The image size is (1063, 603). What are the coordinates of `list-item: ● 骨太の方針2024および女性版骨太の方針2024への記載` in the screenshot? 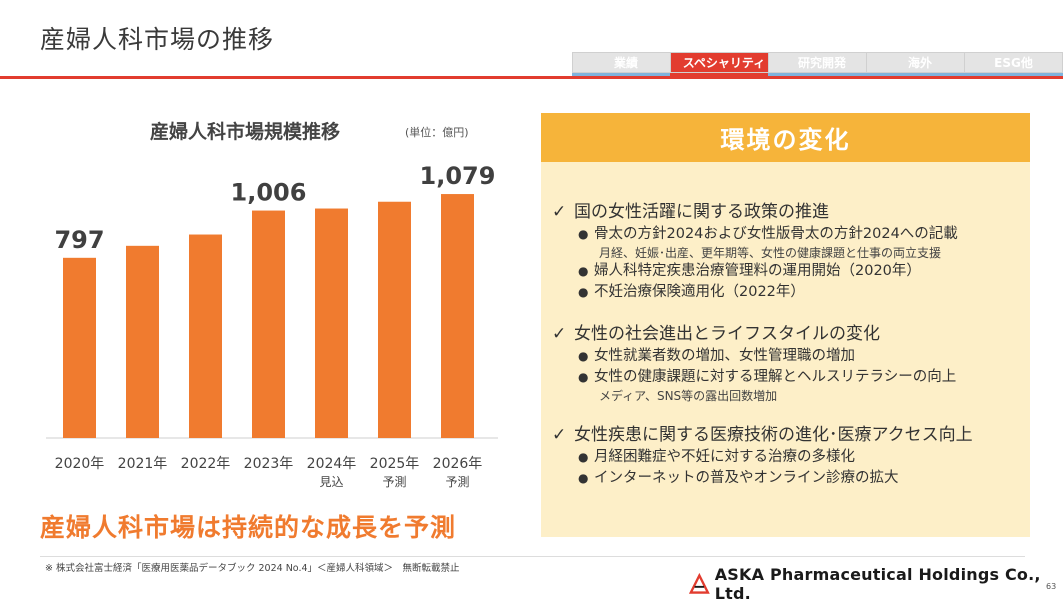 It's located at (787, 234).